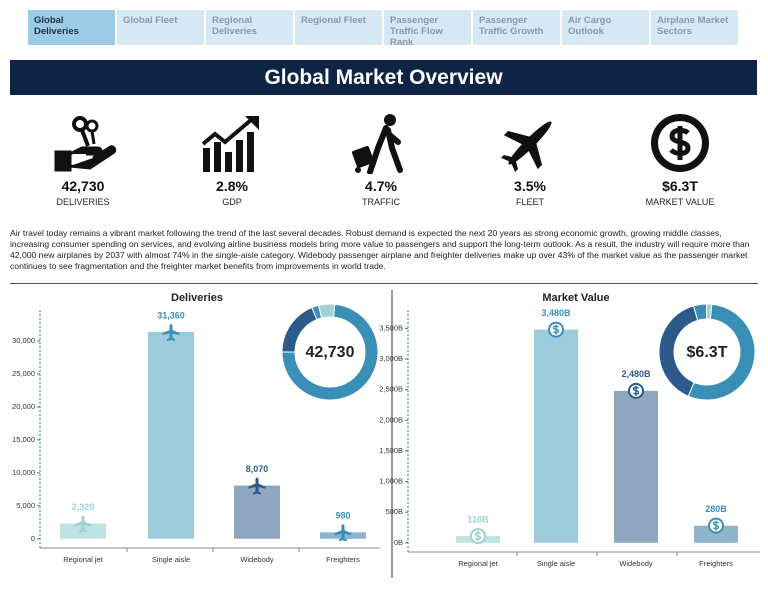  What do you see at coordinates (197, 298) in the screenshot?
I see `chart-title: Deliveries` at bounding box center [197, 298].